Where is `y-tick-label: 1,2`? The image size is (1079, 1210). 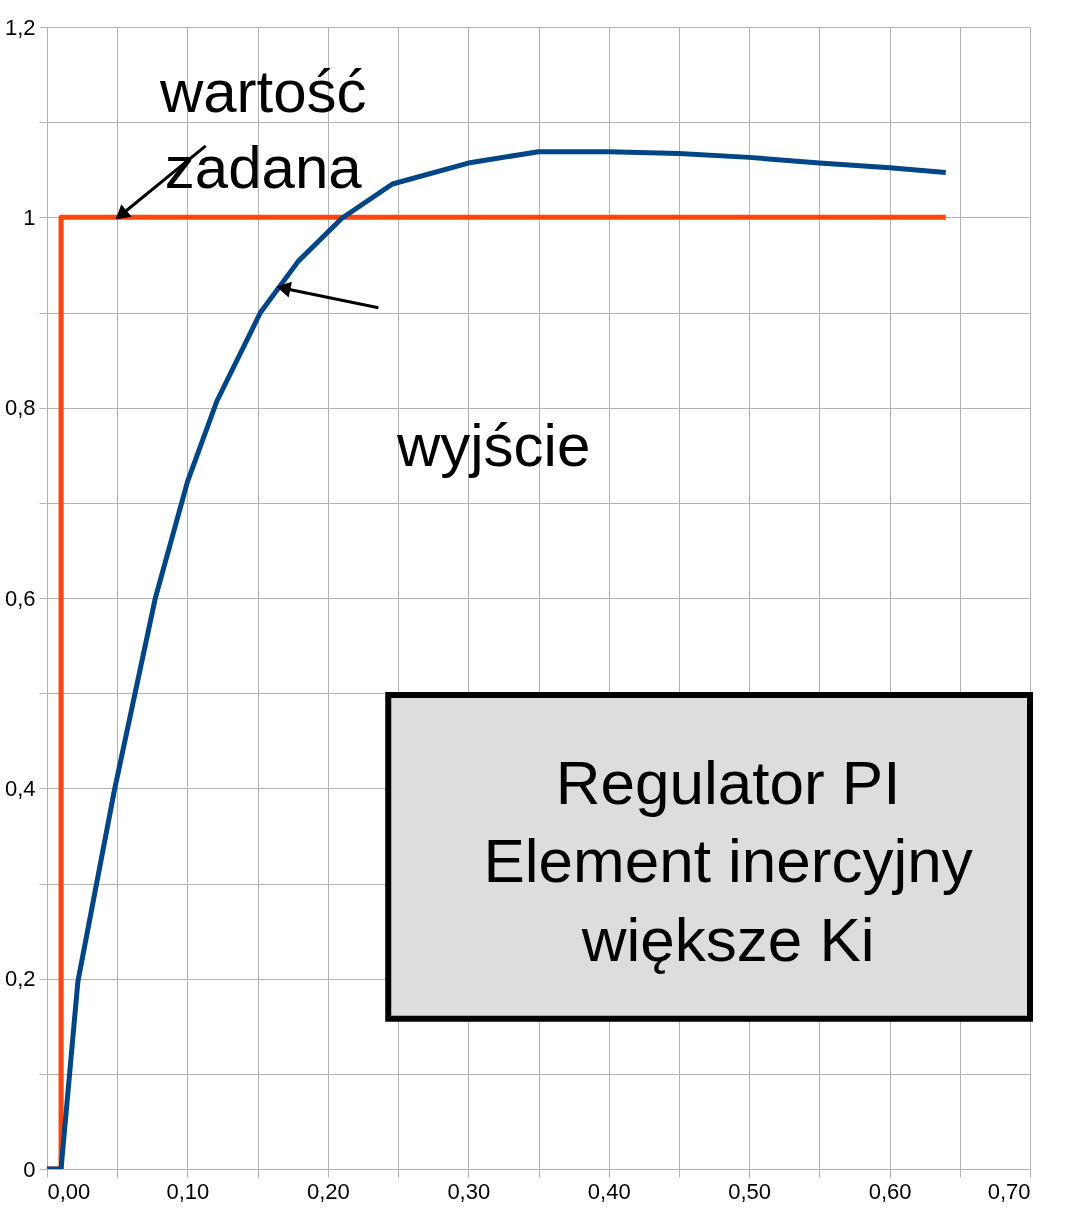 y-tick-label: 1,2 is located at coordinates (20, 27).